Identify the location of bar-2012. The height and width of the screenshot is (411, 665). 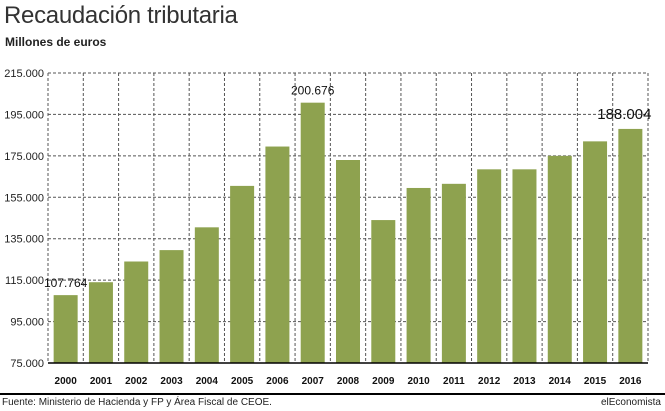
(489, 266).